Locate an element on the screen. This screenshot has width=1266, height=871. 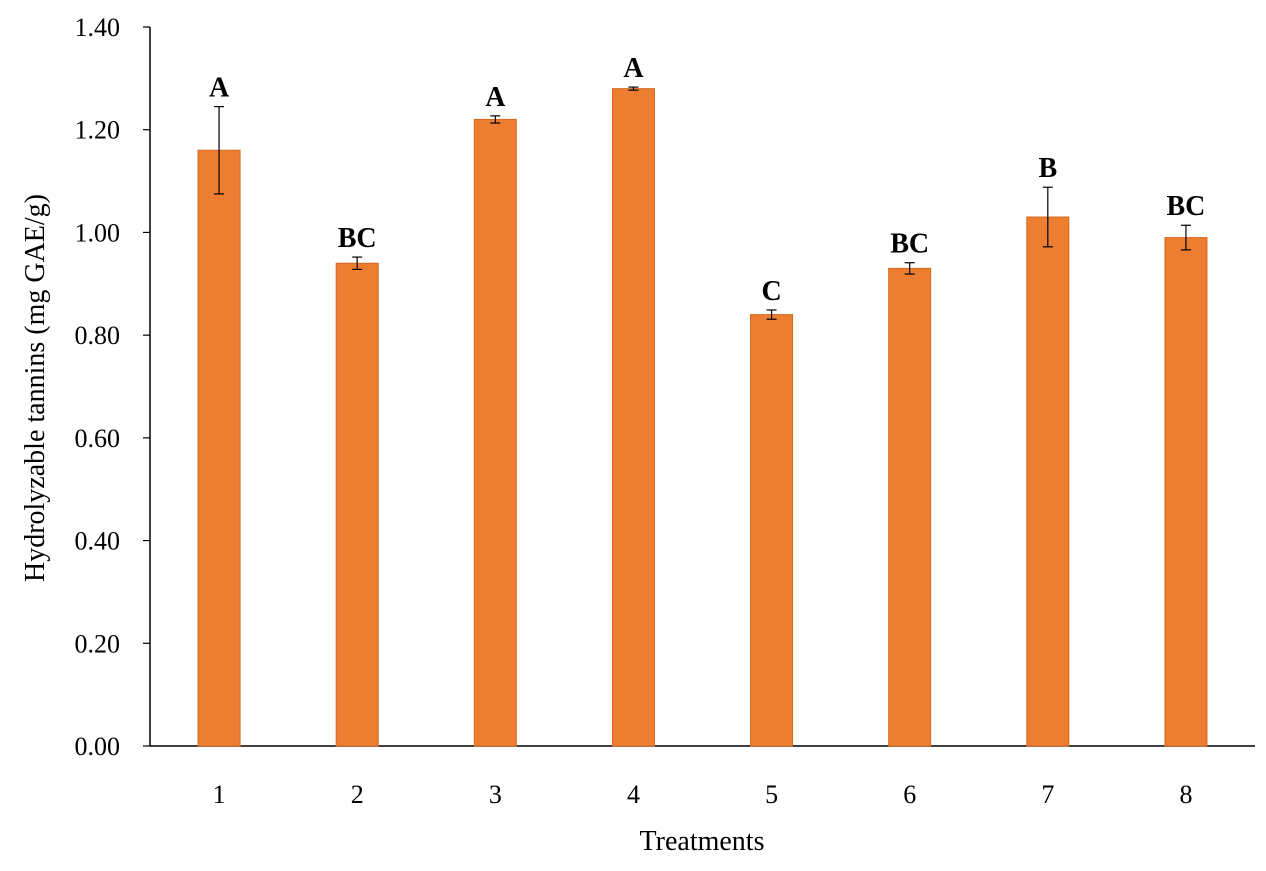
y-tick-label: 0.60 is located at coordinates (98, 438).